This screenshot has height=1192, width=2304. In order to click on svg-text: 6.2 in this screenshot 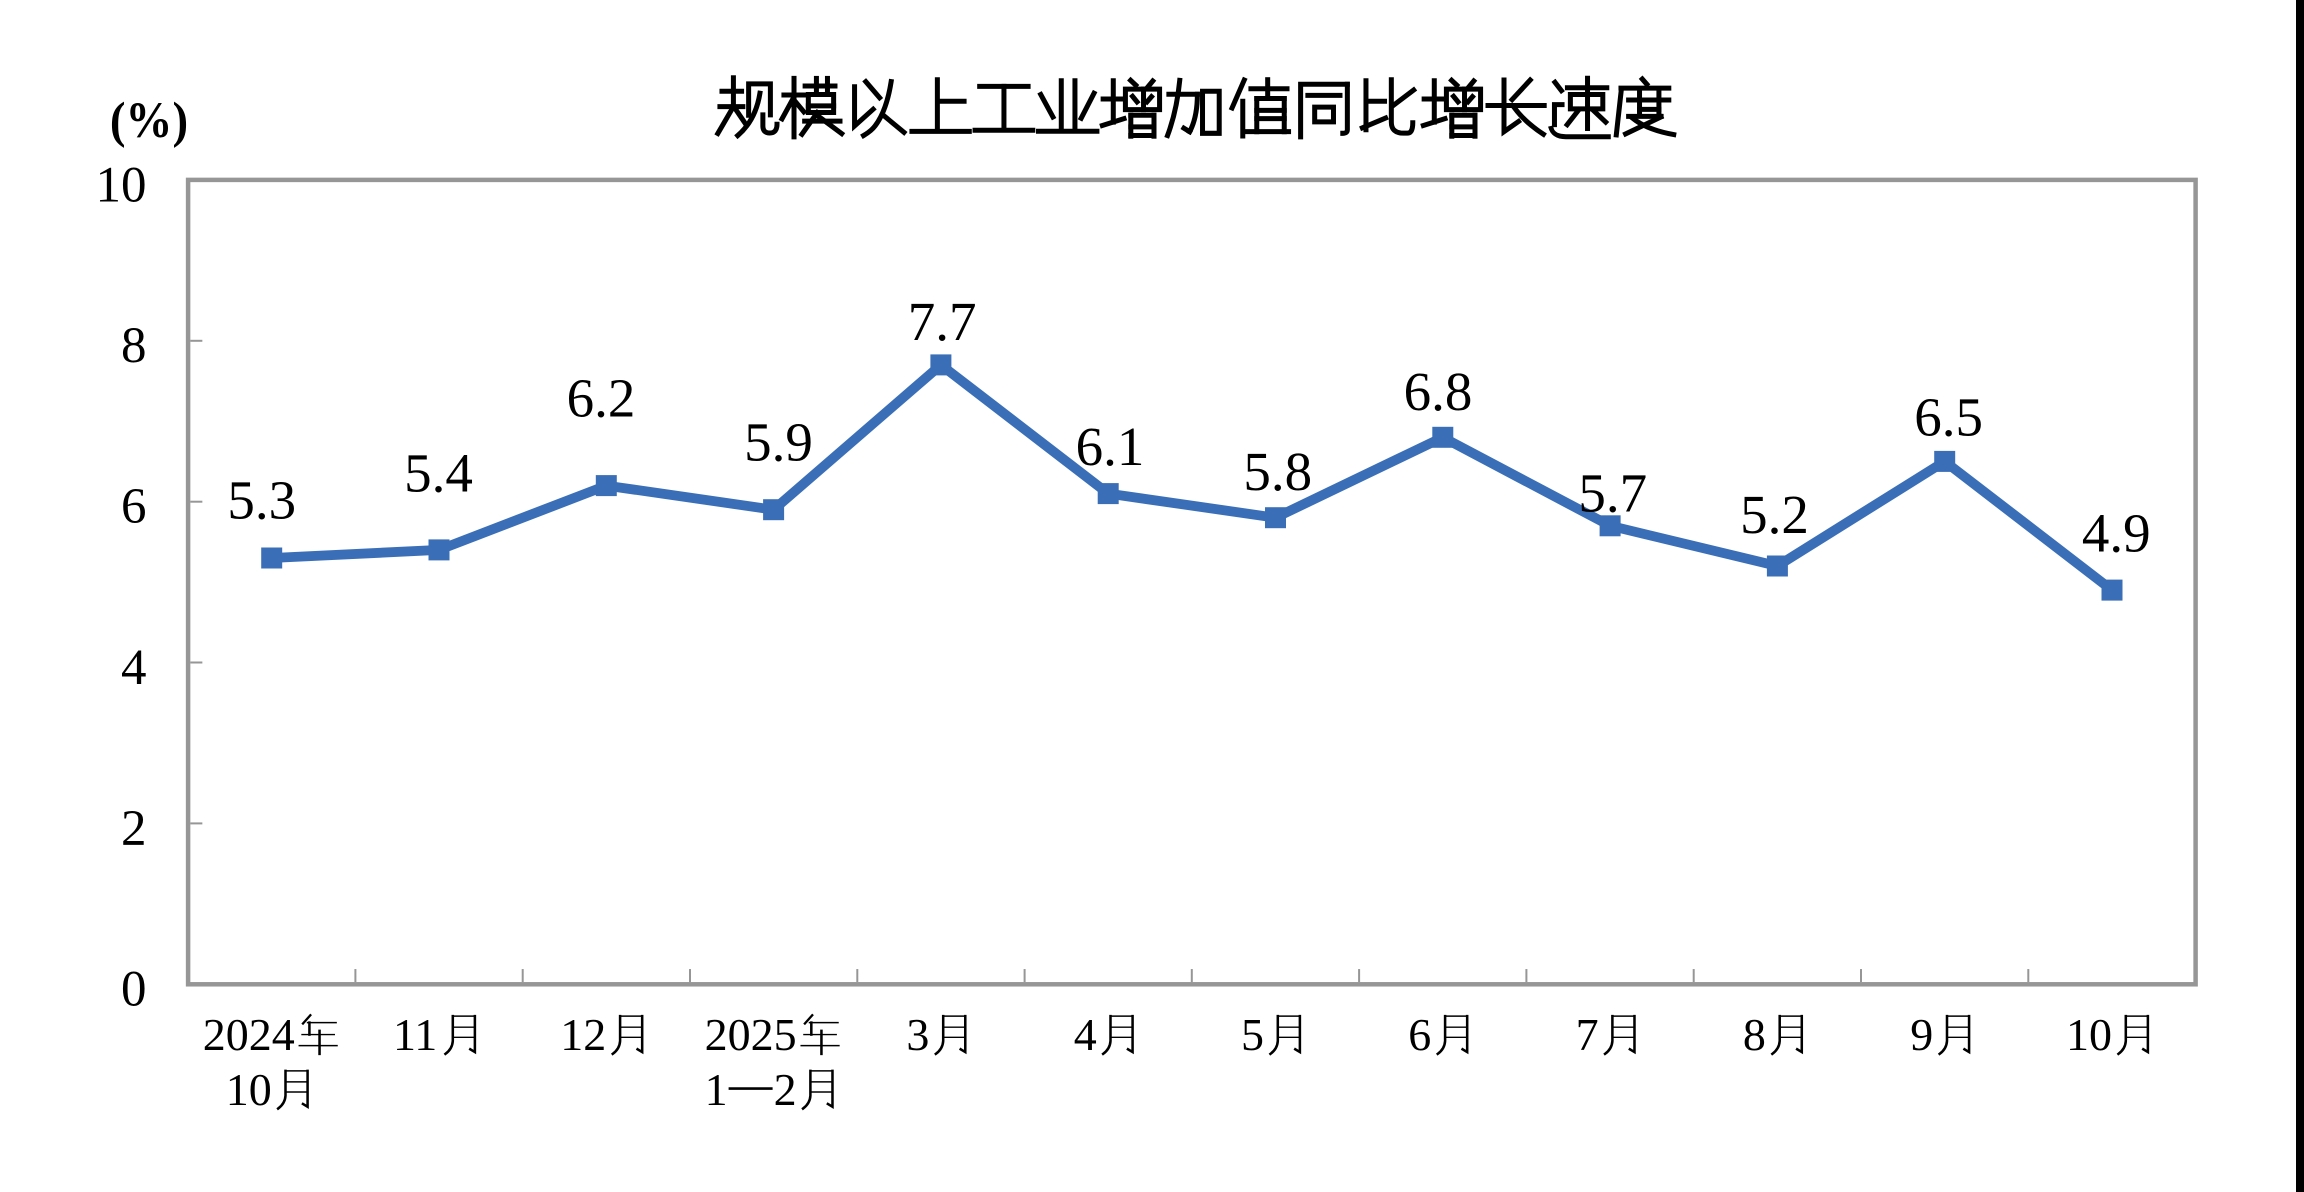, I will do `click(601, 397)`.